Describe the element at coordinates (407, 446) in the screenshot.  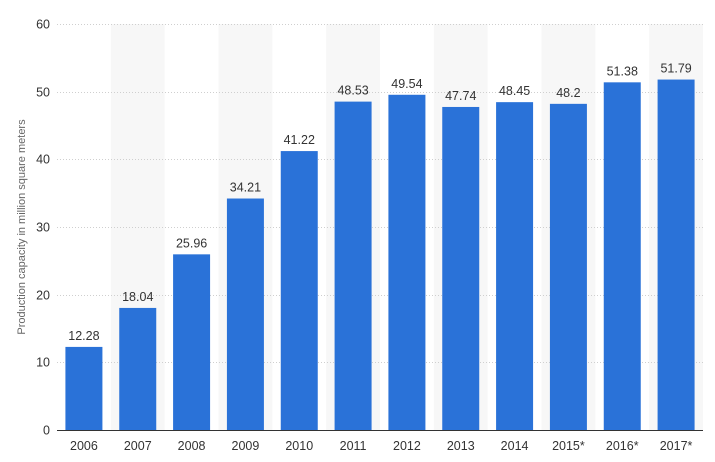
I see `x-tick-label: 2012` at that location.